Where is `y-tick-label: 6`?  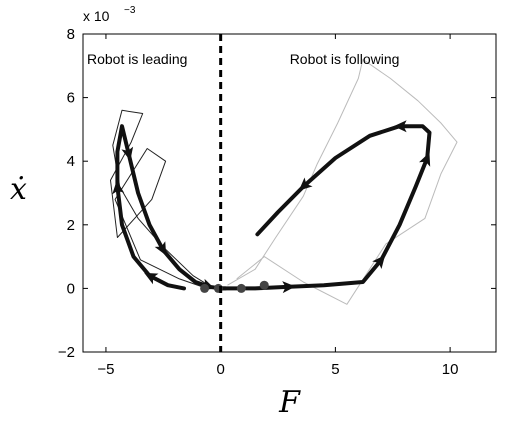
y-tick-label: 6 is located at coordinates (71, 98).